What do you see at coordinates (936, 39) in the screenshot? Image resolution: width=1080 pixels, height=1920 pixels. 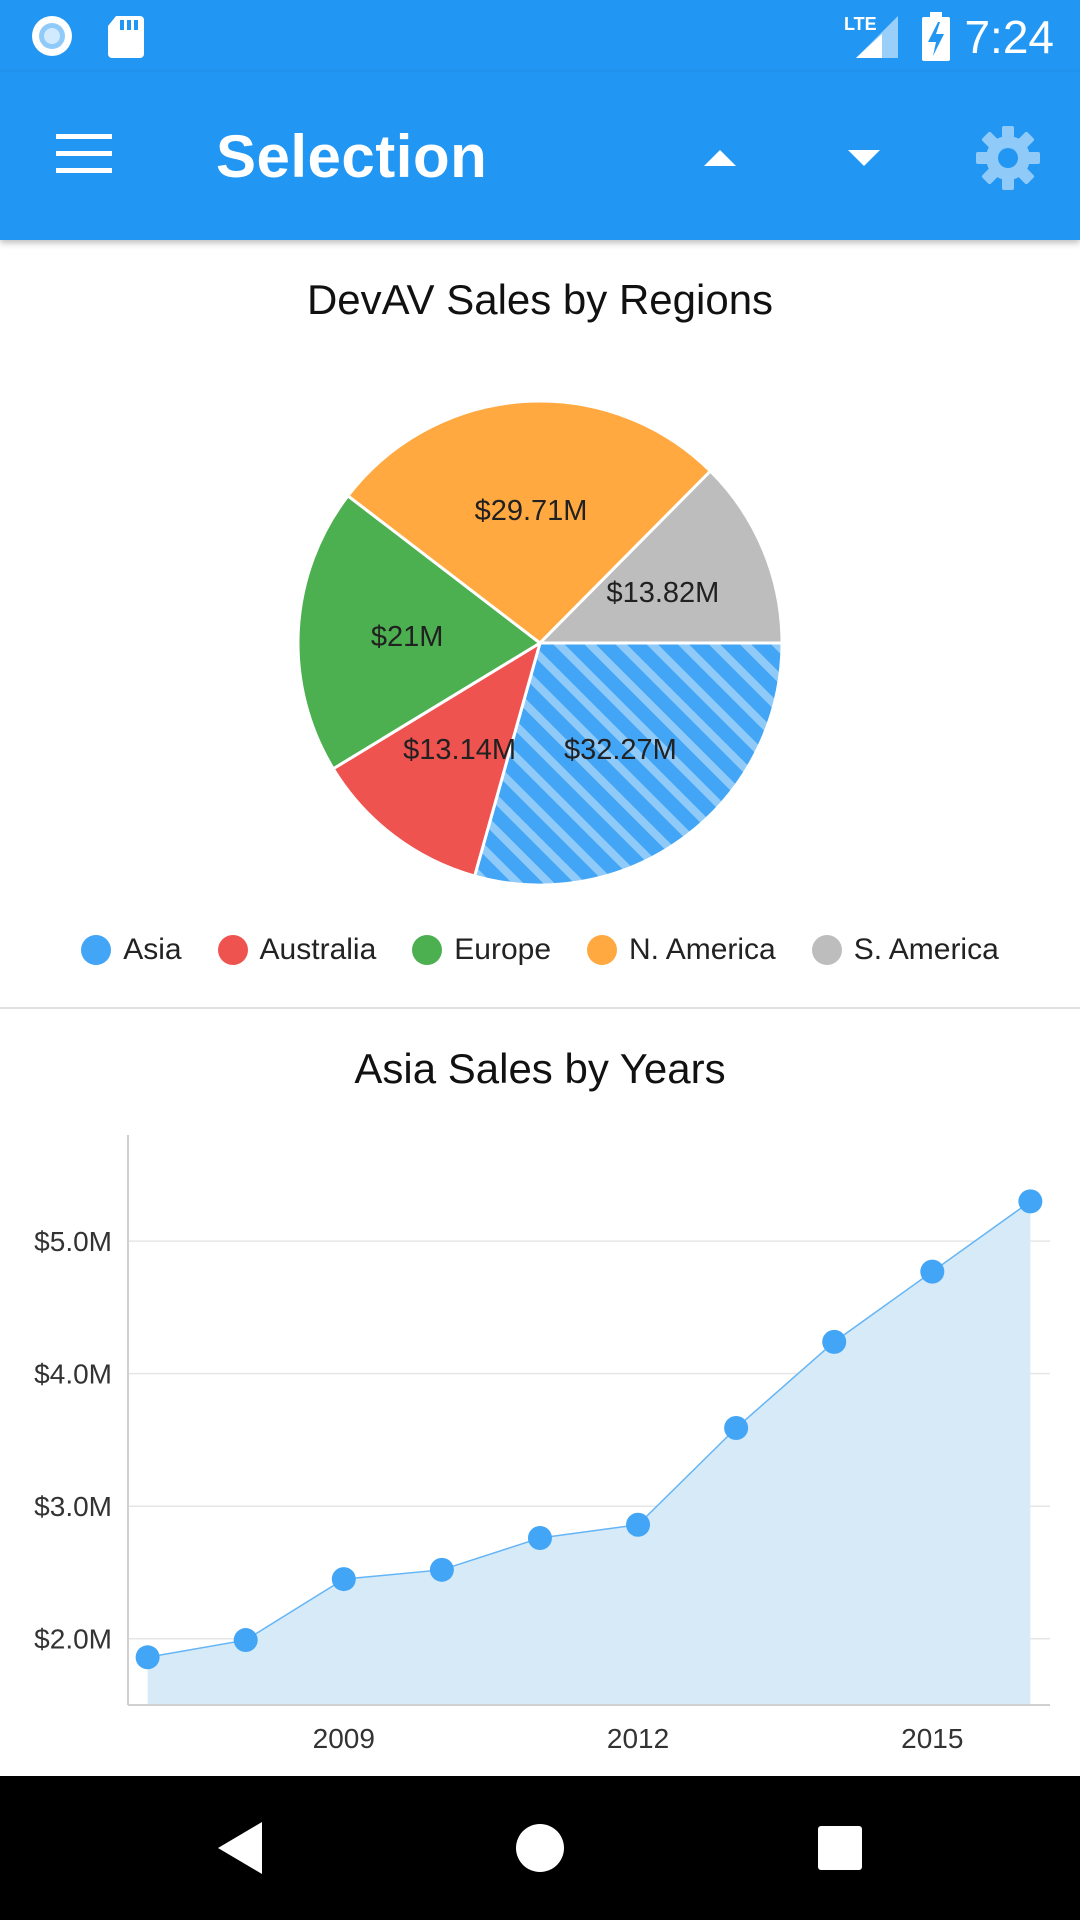 I see `battery-charging-icon` at bounding box center [936, 39].